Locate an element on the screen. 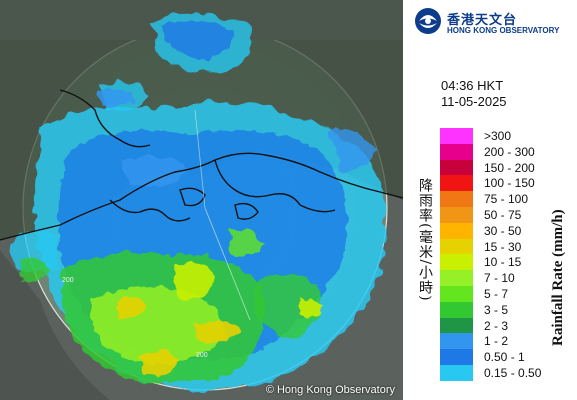  legend-row: 30 - 50 is located at coordinates (500, 230).